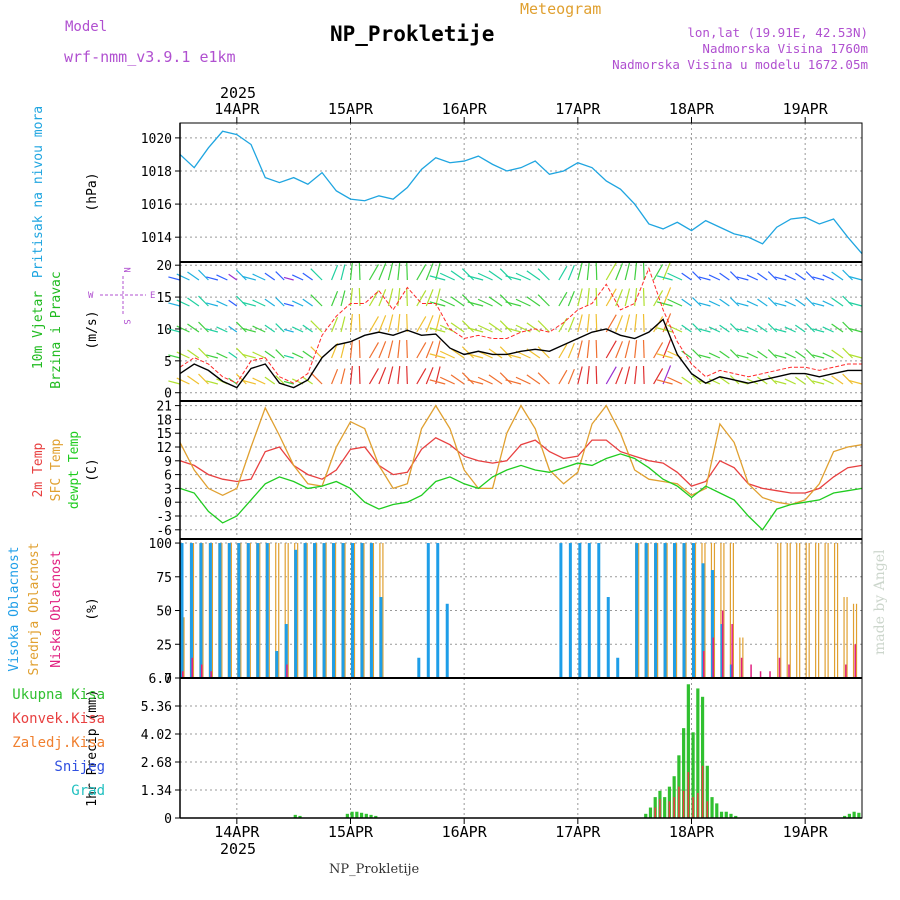 The height and width of the screenshot is (900, 900). I want to click on temp-tick-label: 15, so click(164, 434).